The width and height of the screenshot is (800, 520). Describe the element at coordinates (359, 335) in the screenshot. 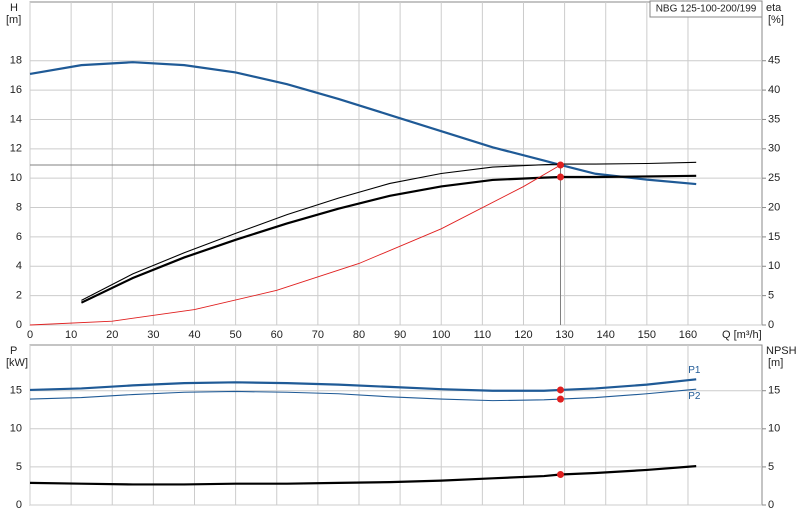

I see `x-tick-label: 80` at that location.